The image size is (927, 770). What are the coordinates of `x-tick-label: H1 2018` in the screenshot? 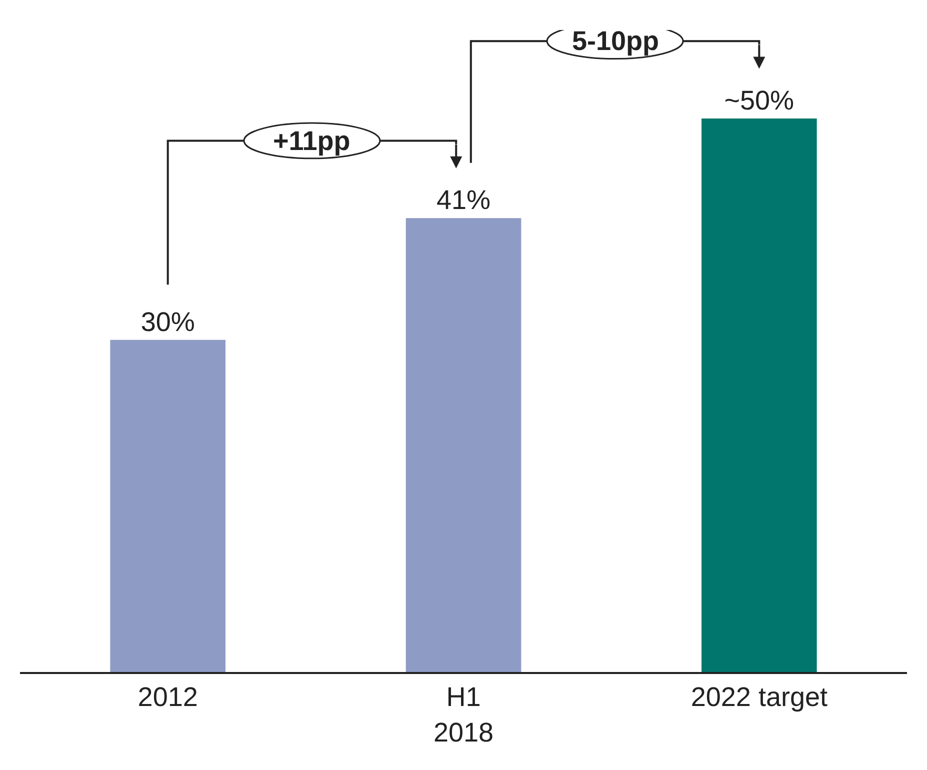 It's located at (463, 715).